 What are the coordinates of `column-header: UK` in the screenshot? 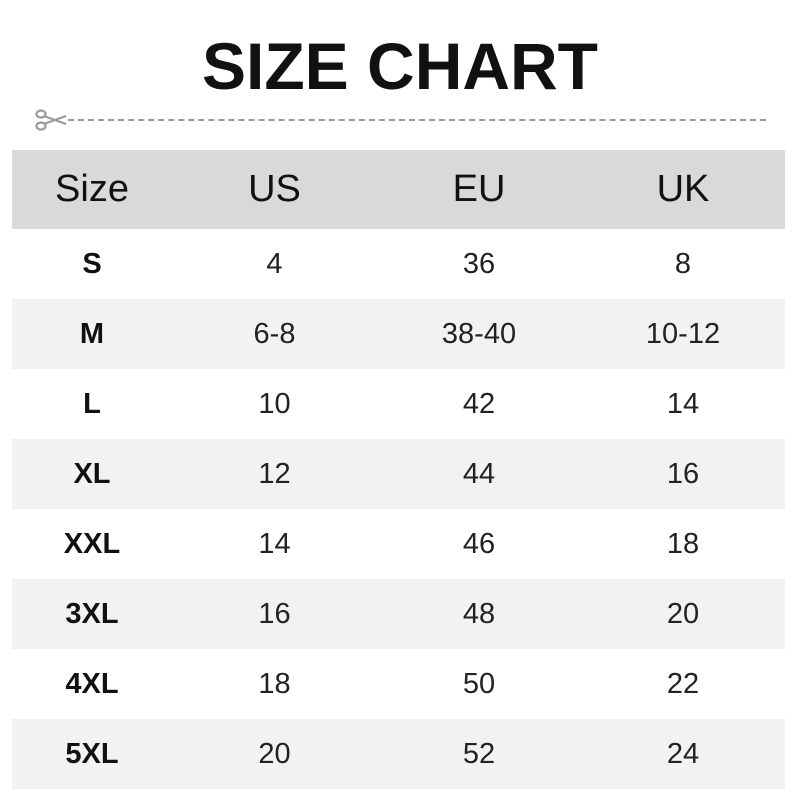 It's located at (683, 189).